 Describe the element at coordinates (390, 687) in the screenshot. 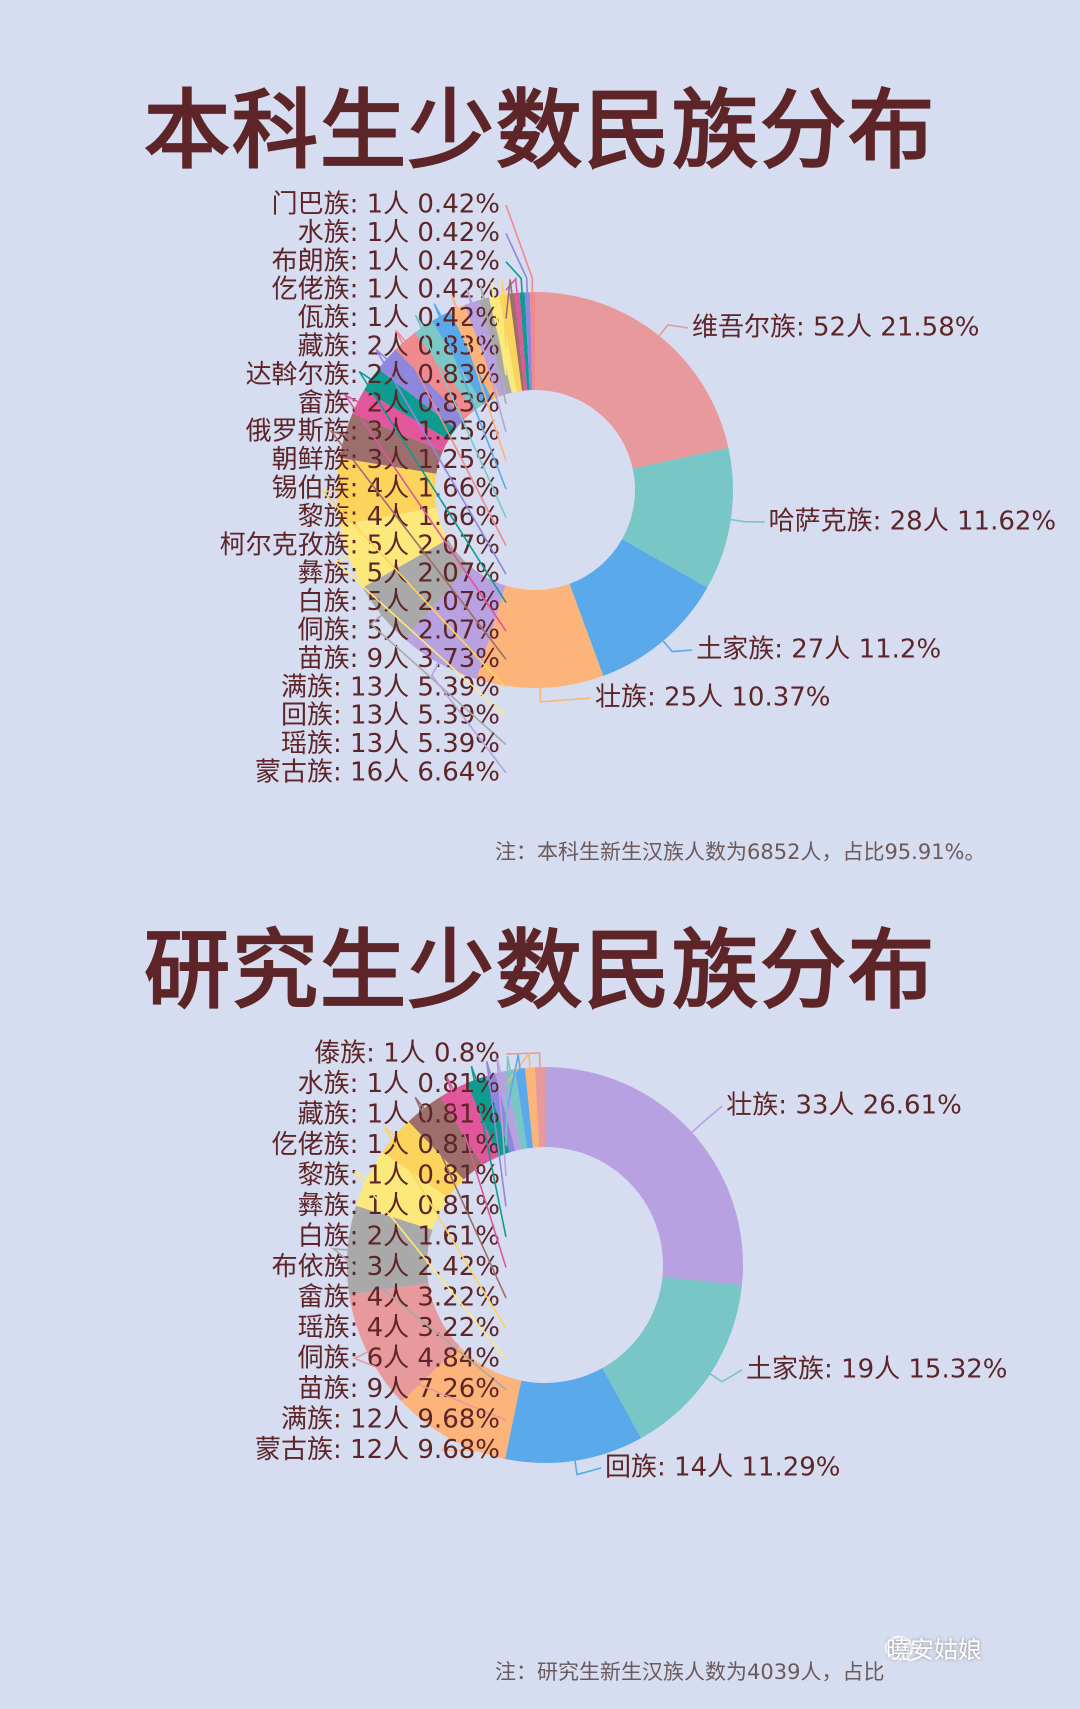

I see `slice-label: 满族: 13人 5.39%` at that location.